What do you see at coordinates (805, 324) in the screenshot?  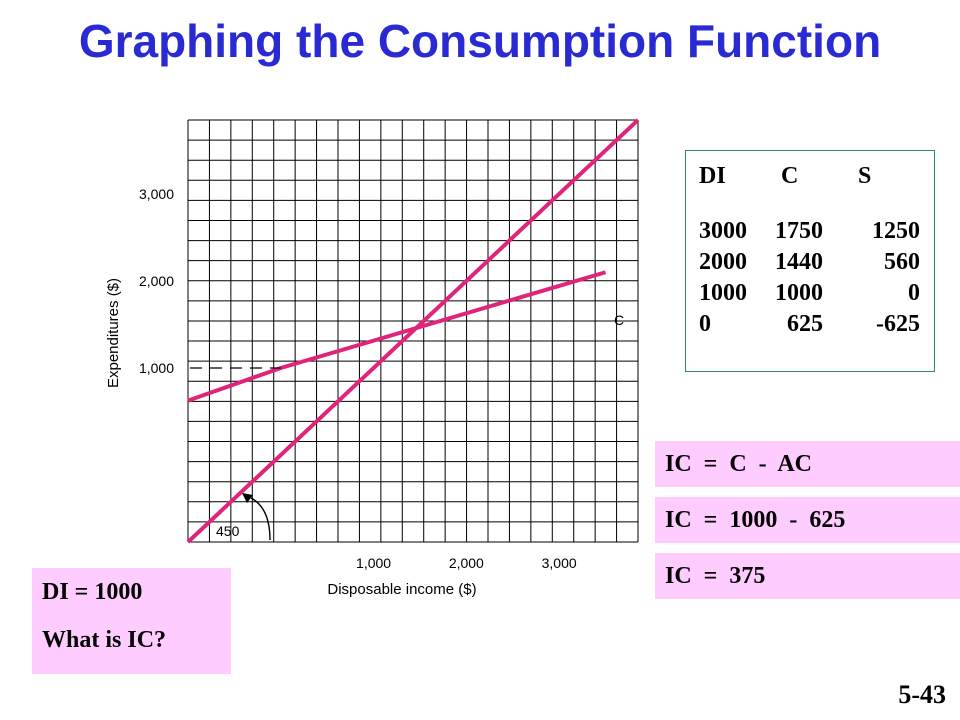 I see `table-cell: 625` at bounding box center [805, 324].